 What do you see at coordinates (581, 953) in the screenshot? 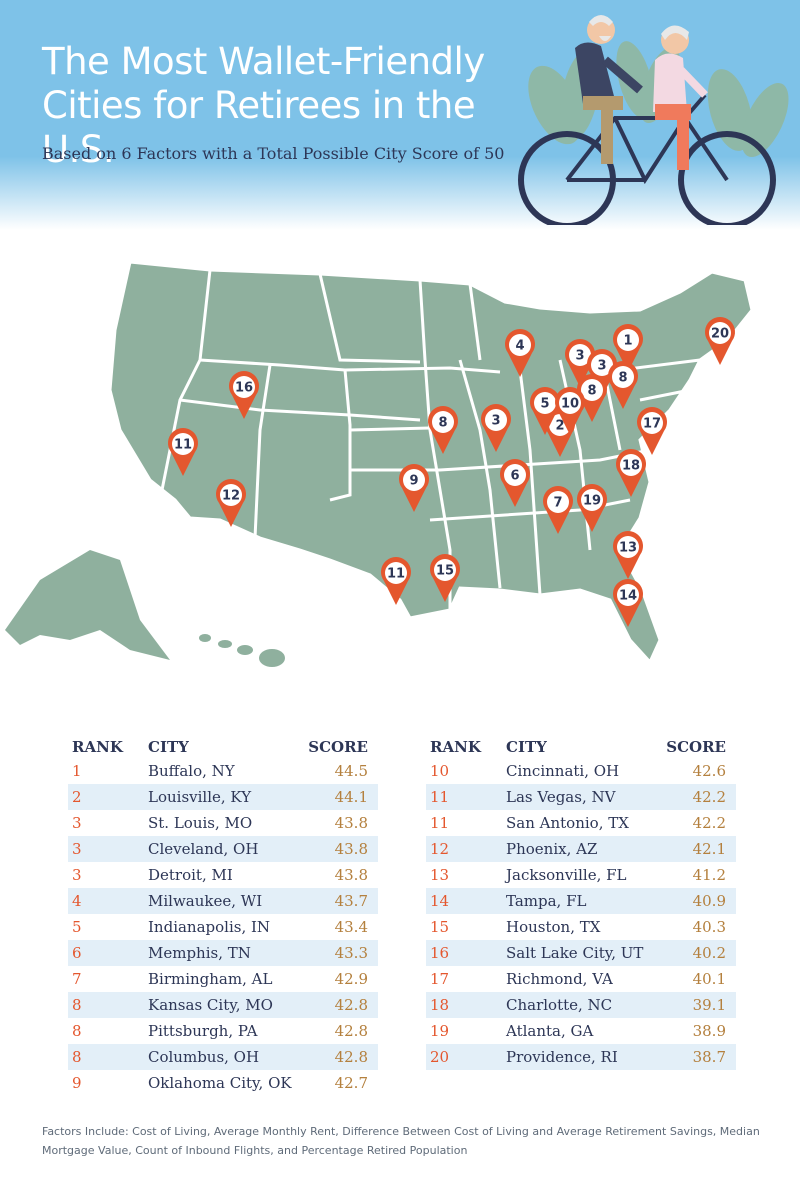
I see `table-row: 16 Salt Lake City, UT 40.2` at bounding box center [581, 953].